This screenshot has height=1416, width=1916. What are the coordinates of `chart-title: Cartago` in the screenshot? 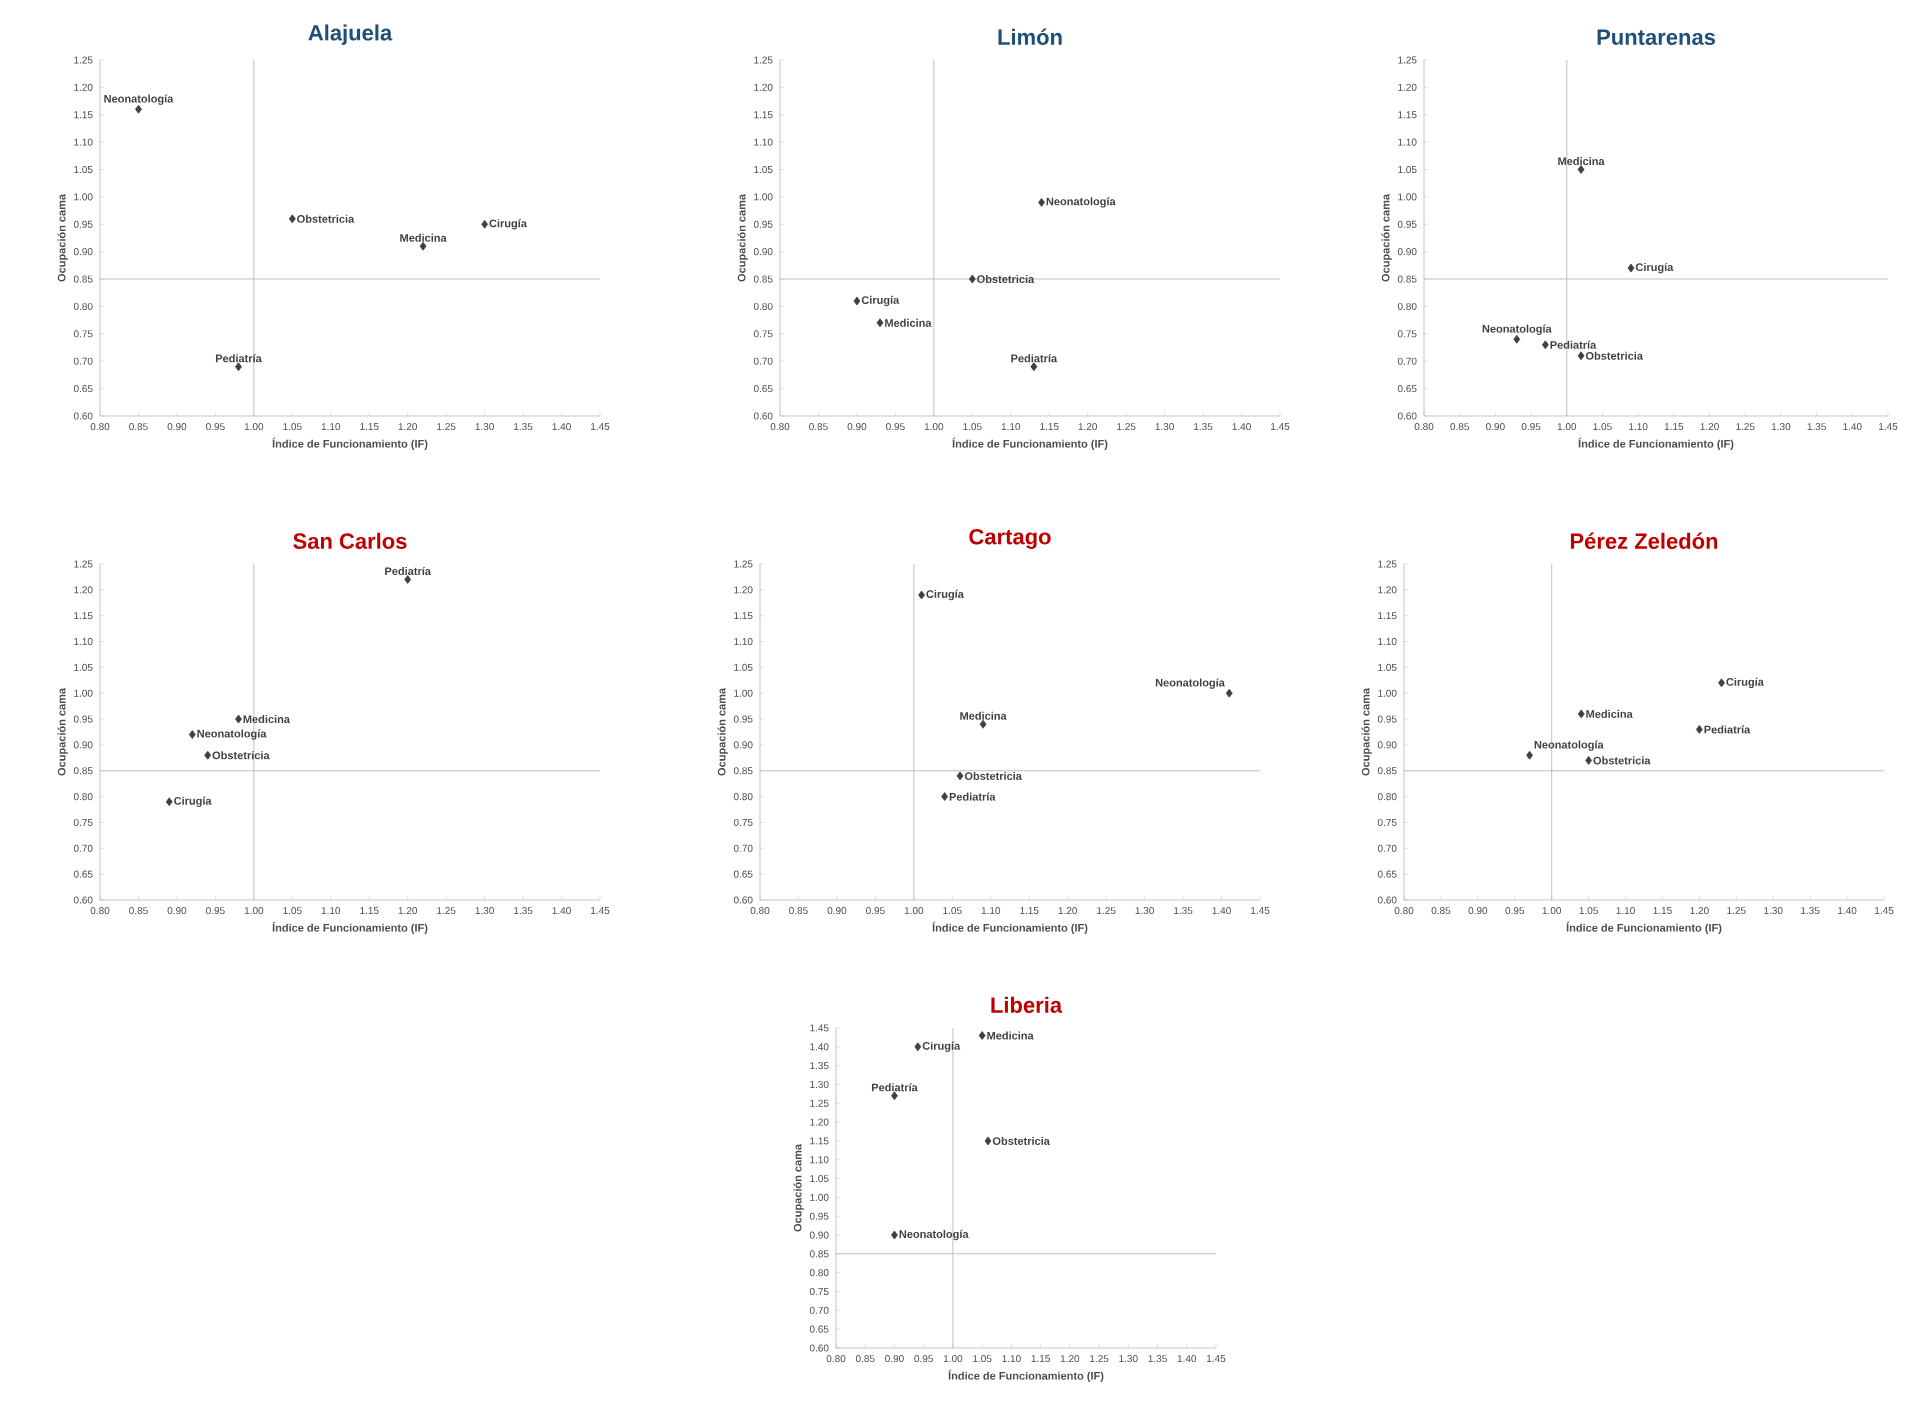 It's located at (1010, 538).